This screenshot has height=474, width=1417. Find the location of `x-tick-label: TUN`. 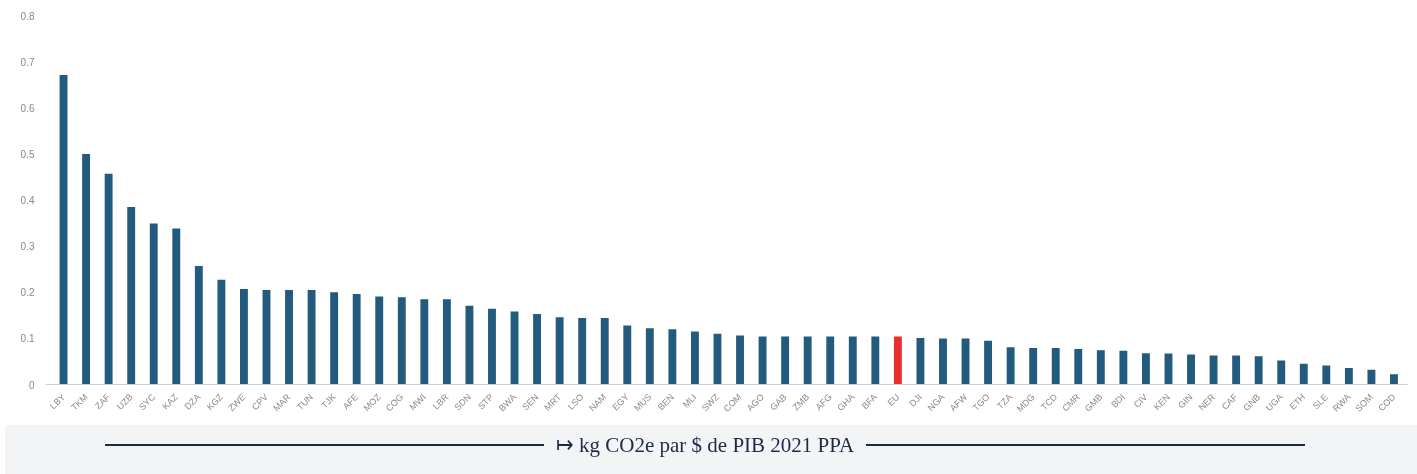

x-tick-label: TUN is located at coordinates (305, 402).